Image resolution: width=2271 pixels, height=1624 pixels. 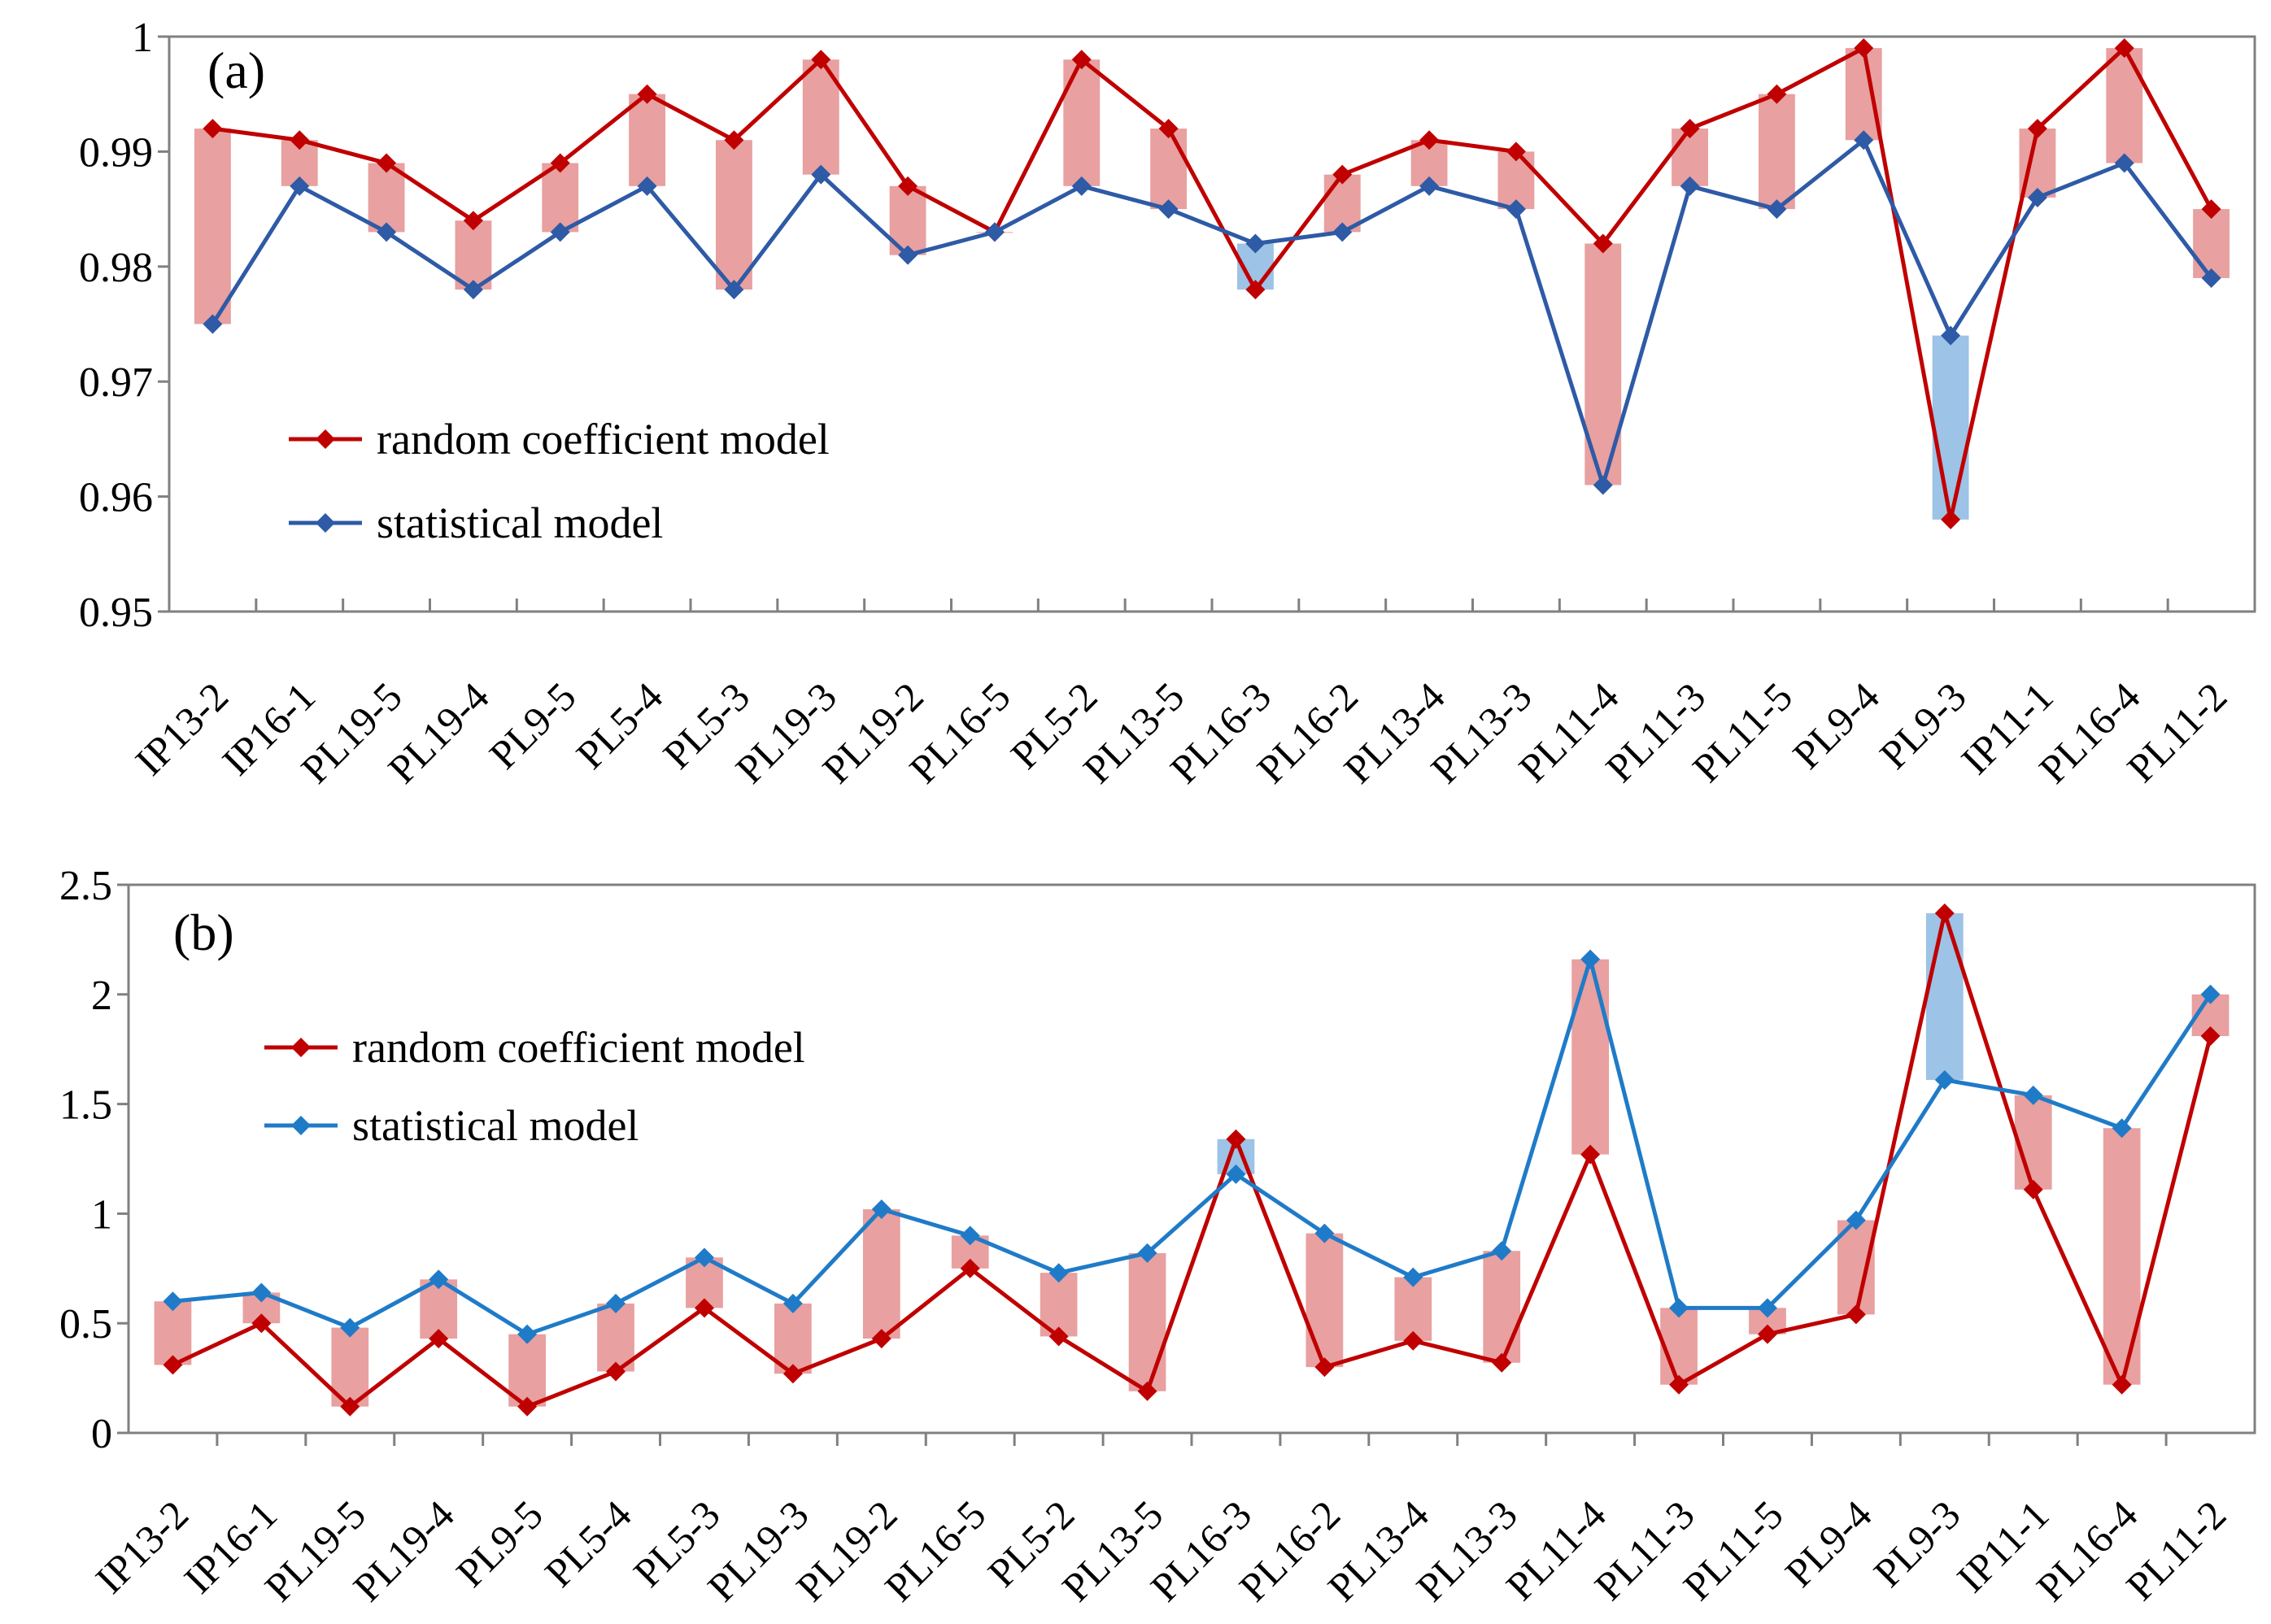 I want to click on y-tick-label: 0.97, so click(x=116, y=382).